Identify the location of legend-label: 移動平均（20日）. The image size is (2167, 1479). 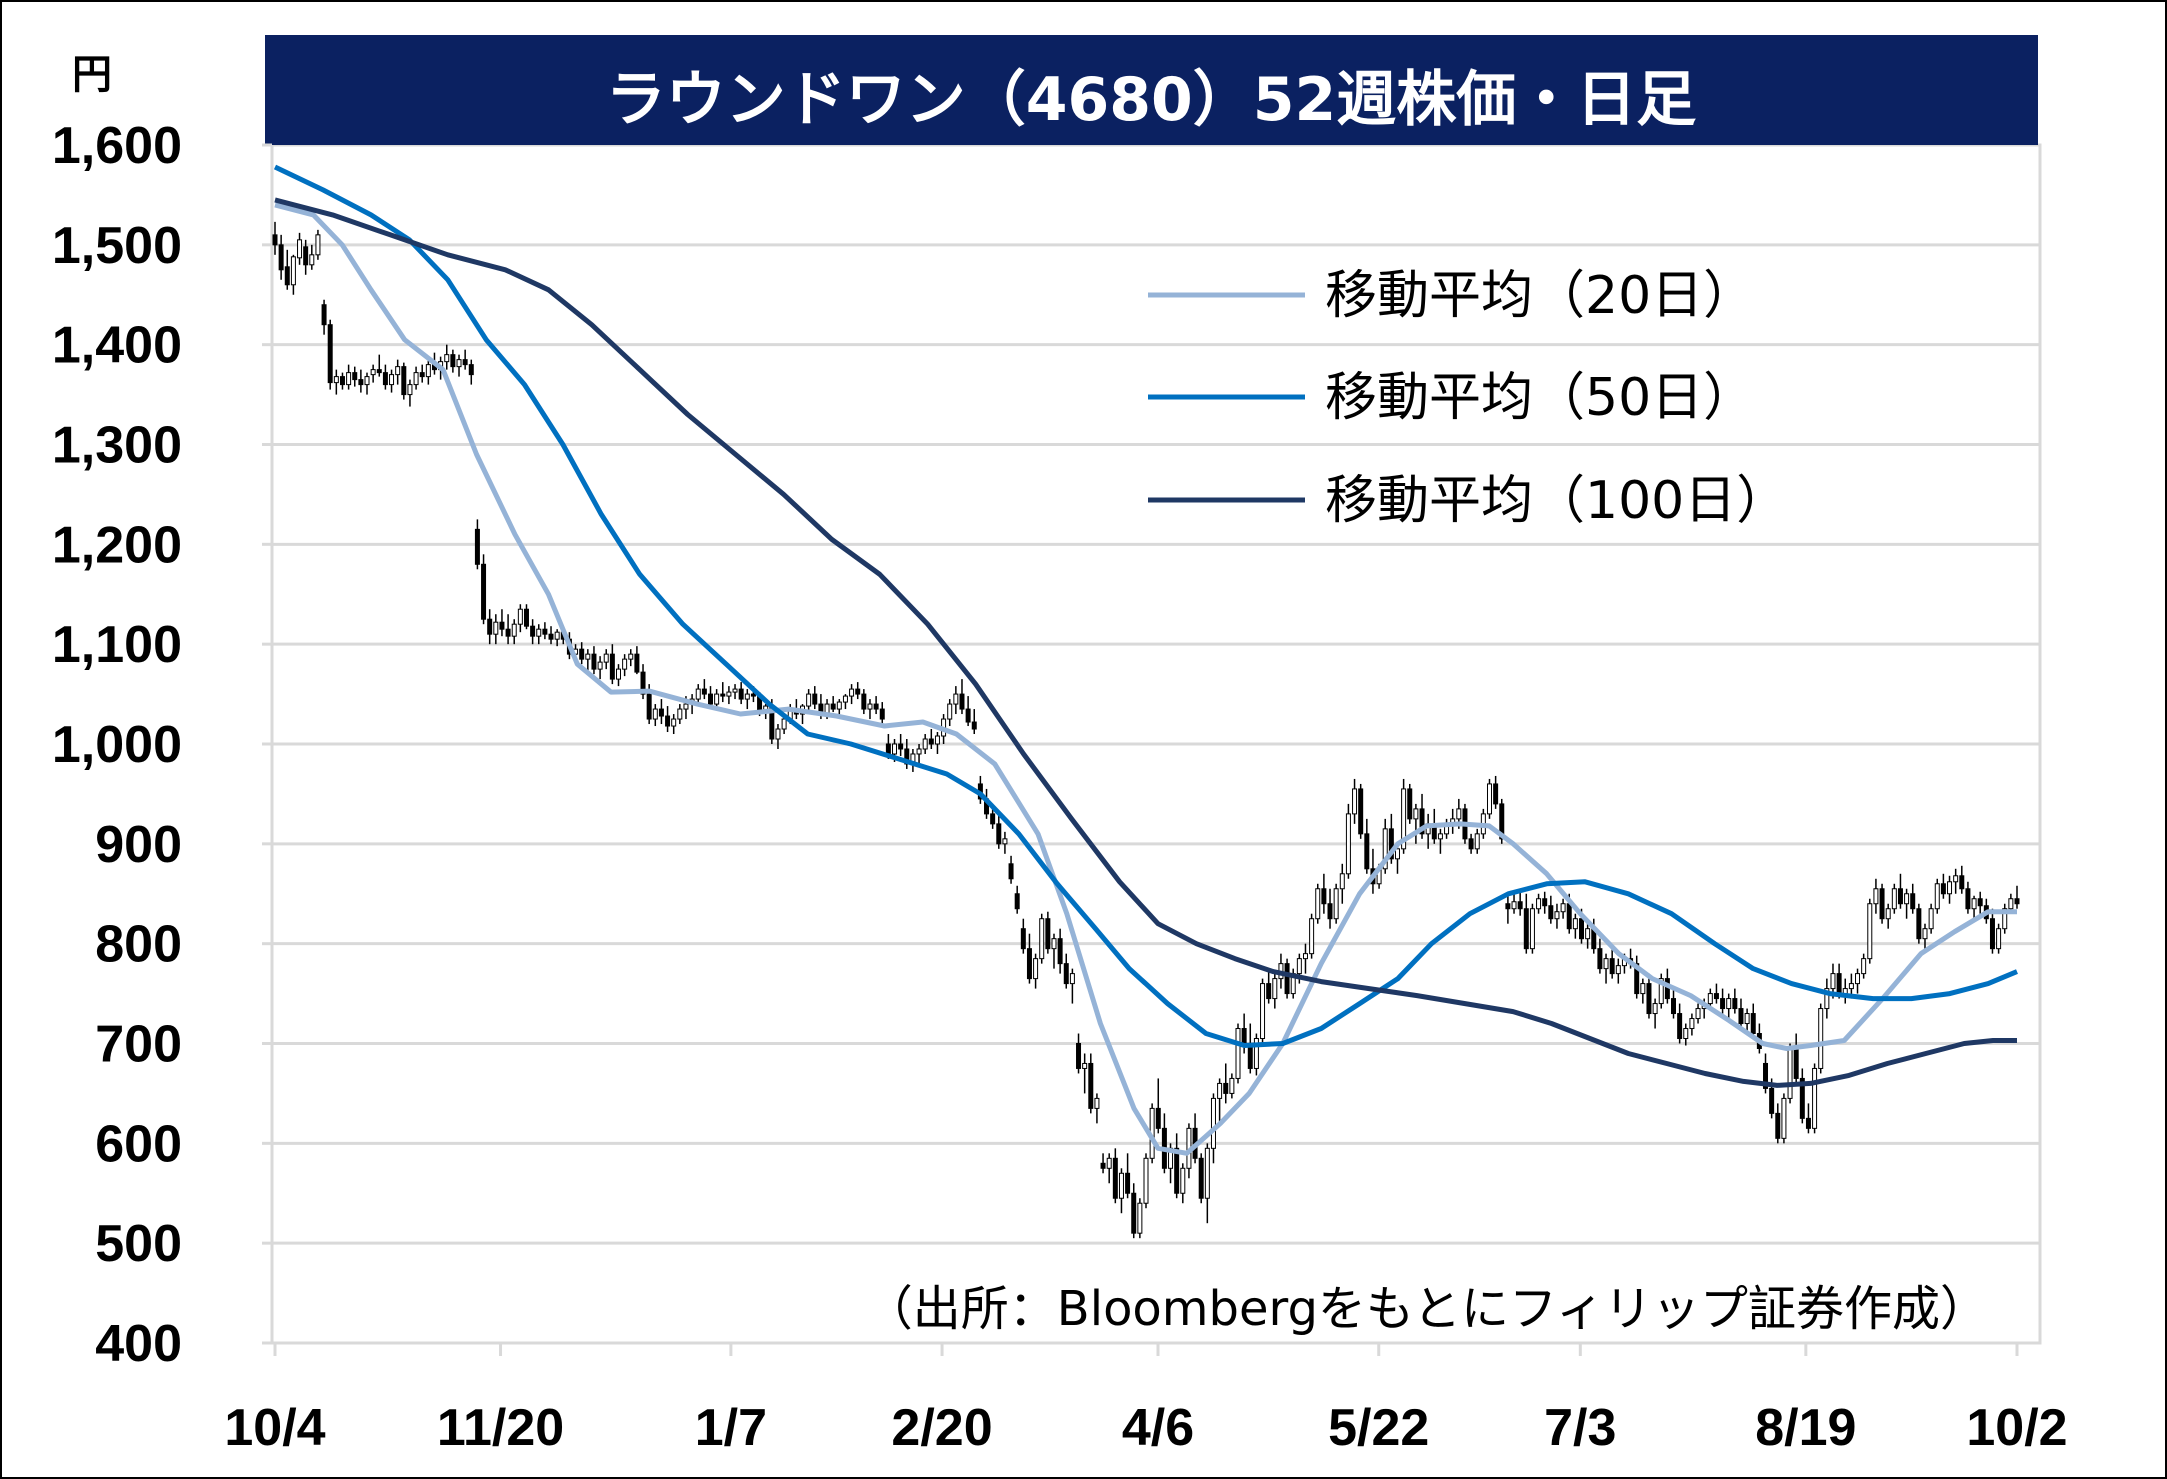
(1540, 296).